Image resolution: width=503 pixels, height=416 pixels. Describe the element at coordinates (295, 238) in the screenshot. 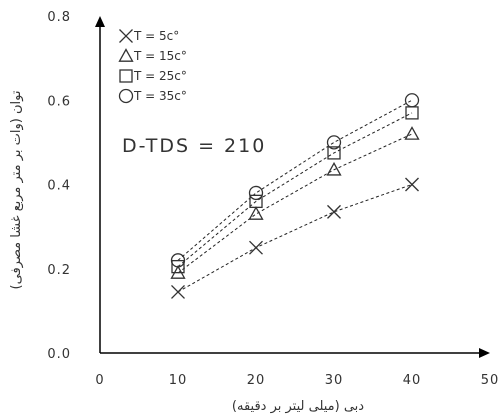

I see `trend-line` at that location.